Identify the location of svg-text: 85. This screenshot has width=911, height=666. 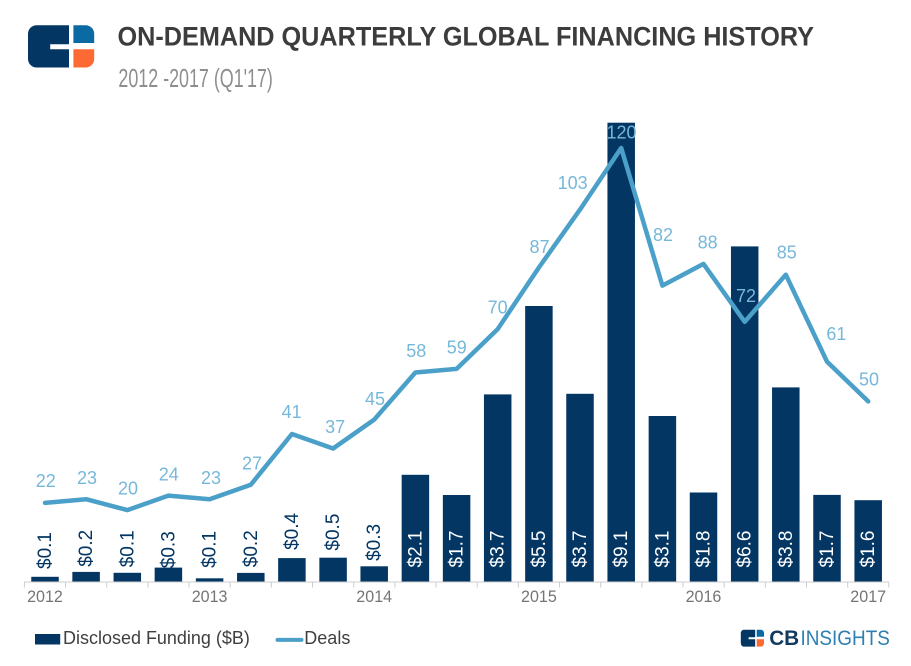
(787, 253).